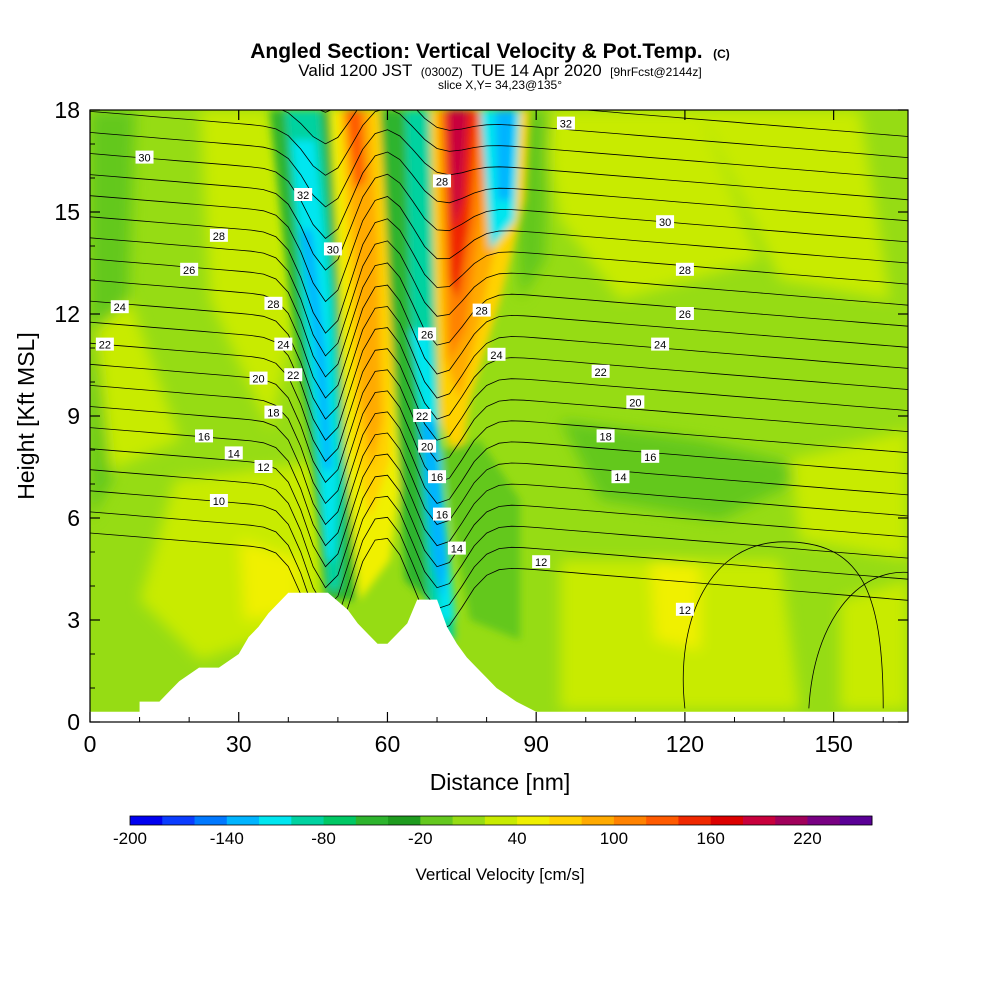 This screenshot has width=1000, height=1000. Describe the element at coordinates (493, 831) in the screenshot. I see `colorbar: -200 -140 -80 -20 40 100 160 220` at that location.